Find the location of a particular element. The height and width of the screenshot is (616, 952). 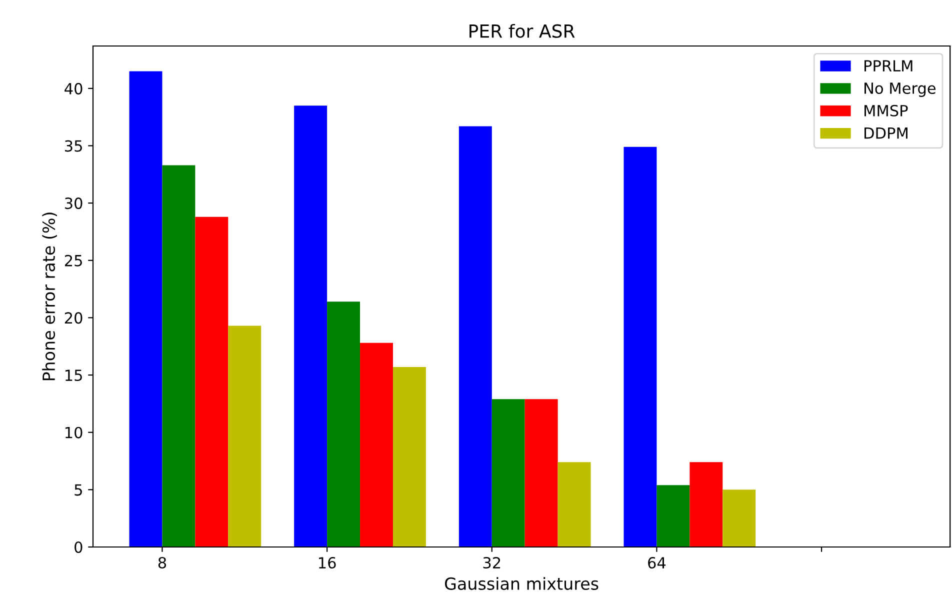

legend-label: No Merge is located at coordinates (900, 89).